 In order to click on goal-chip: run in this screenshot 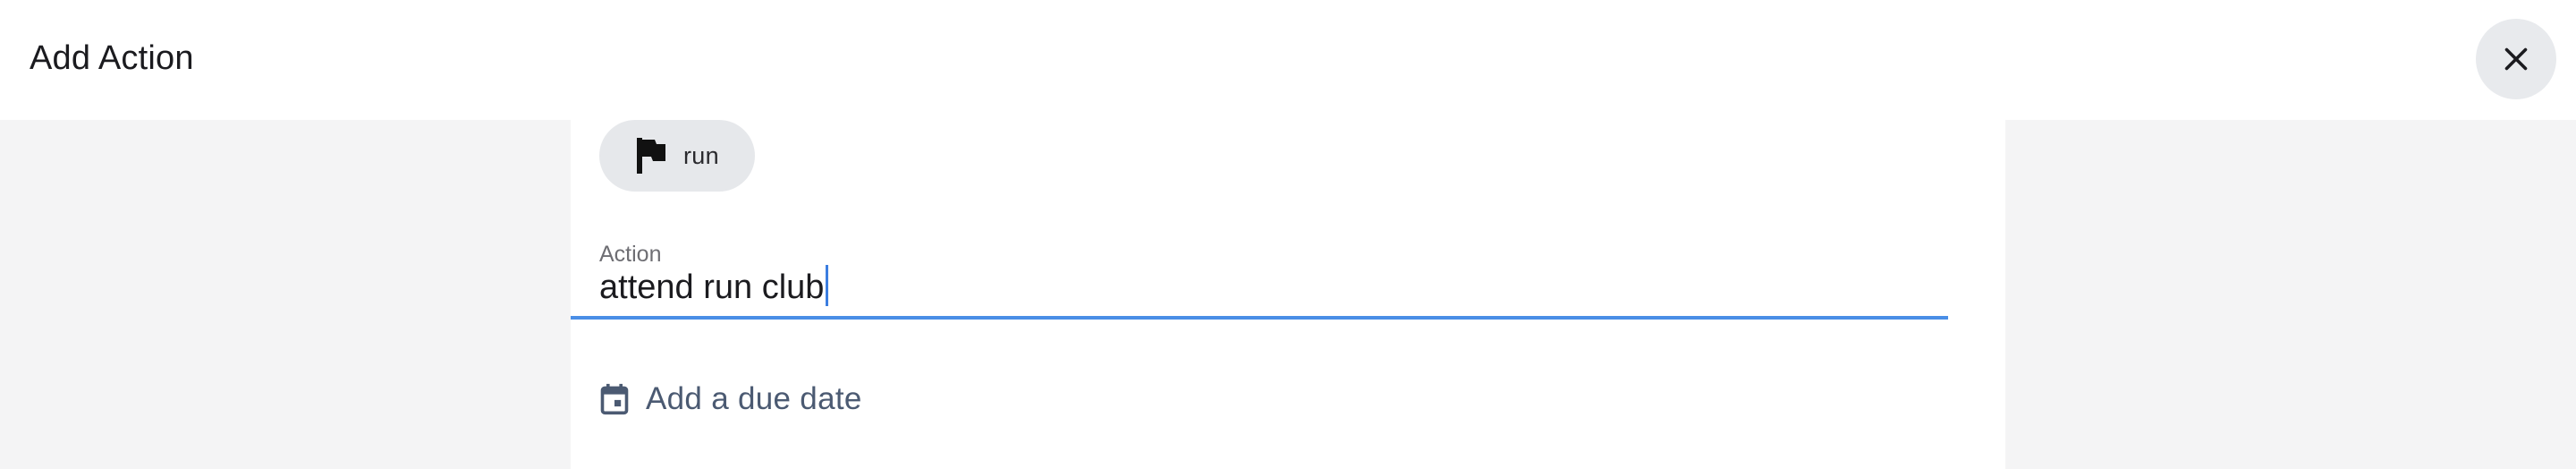, I will do `click(677, 156)`.